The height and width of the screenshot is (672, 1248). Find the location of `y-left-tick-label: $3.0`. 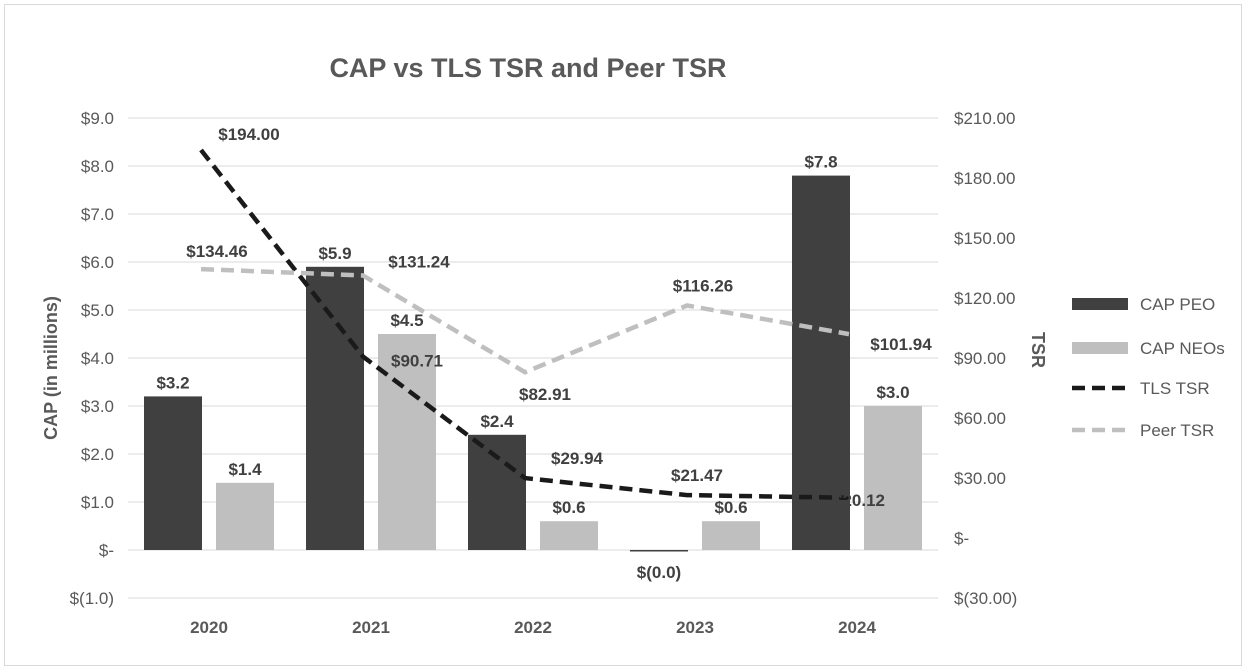

y-left-tick-label: $3.0 is located at coordinates (97, 406).